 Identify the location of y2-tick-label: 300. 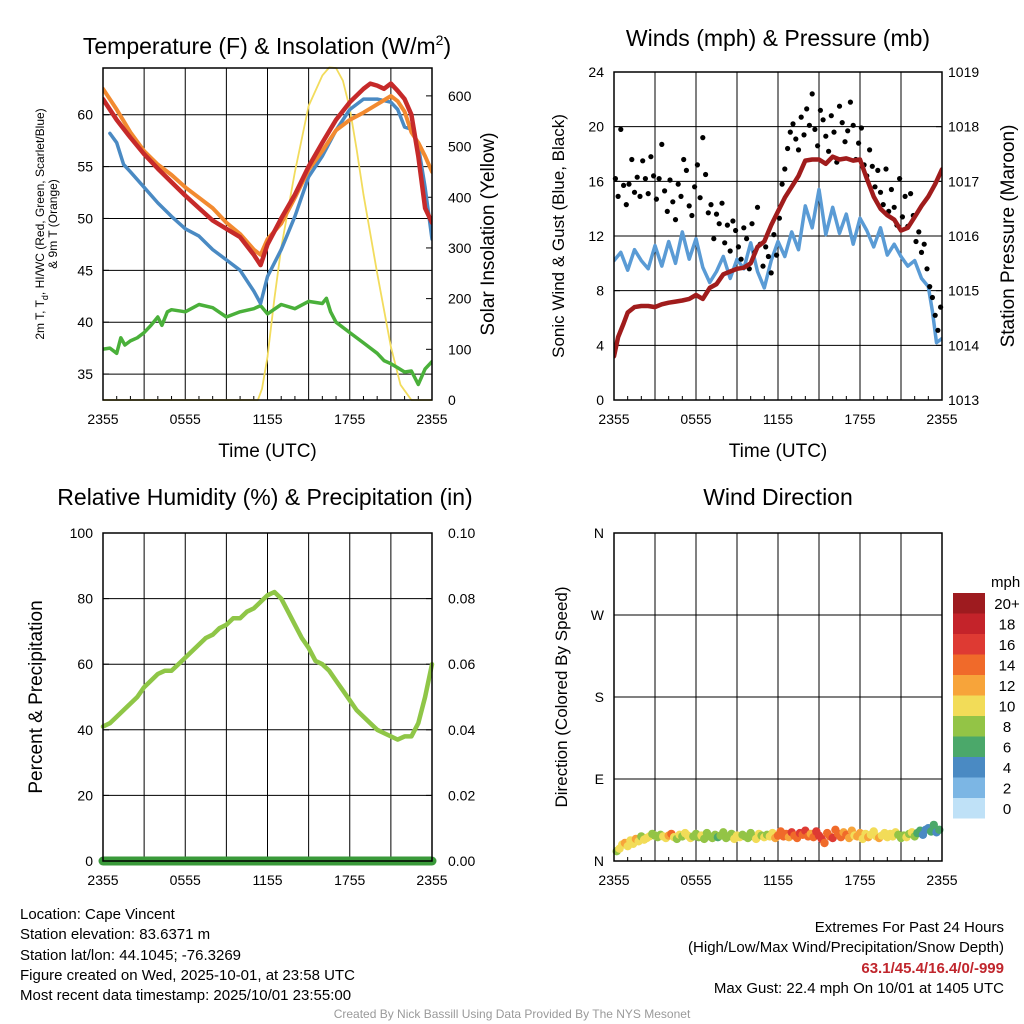
(460, 248).